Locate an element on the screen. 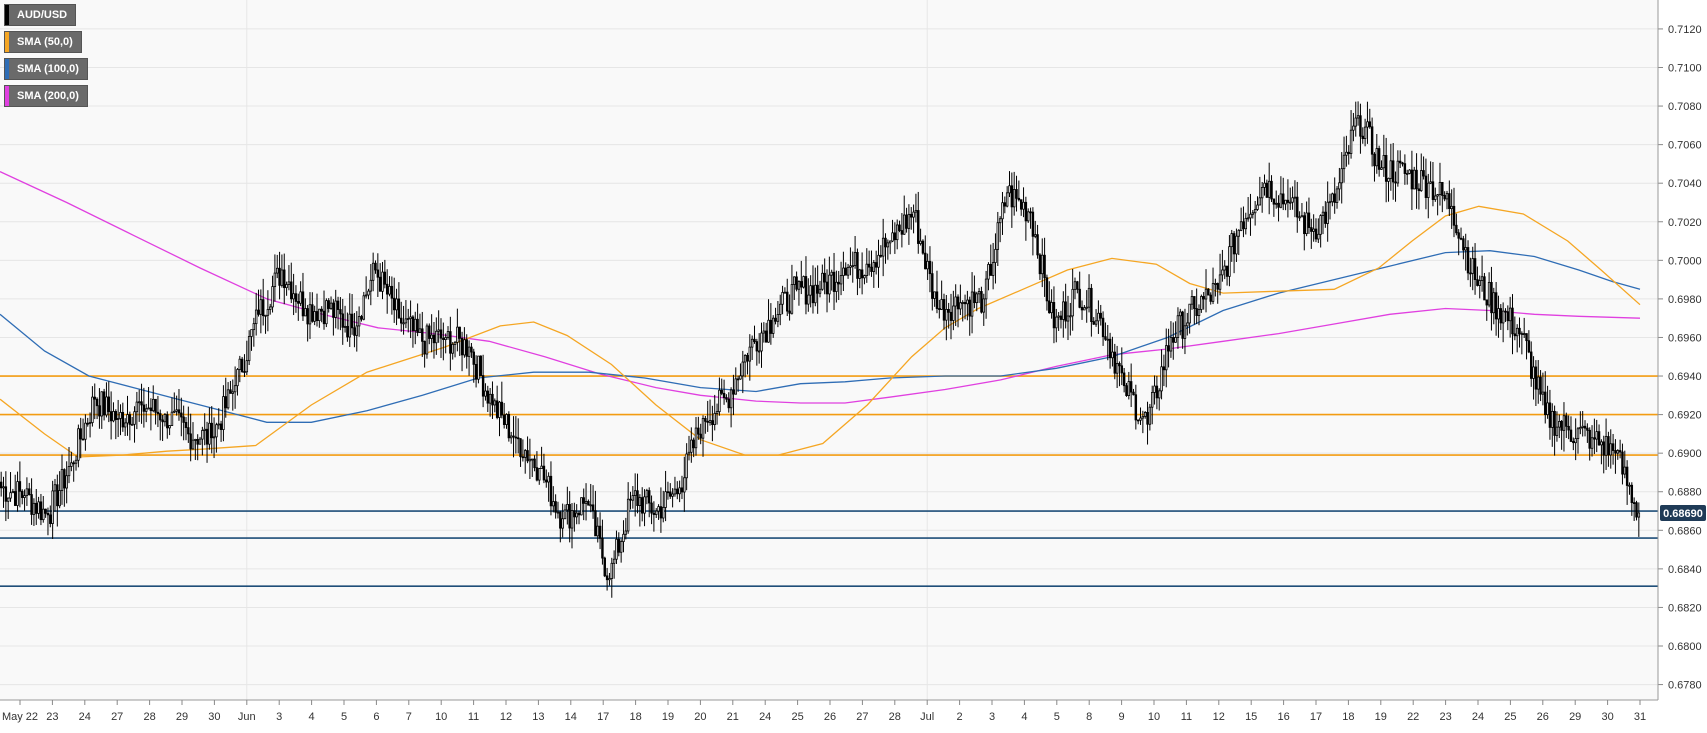 This screenshot has width=1707, height=733. x-tick-label: May 22 is located at coordinates (20, 717).